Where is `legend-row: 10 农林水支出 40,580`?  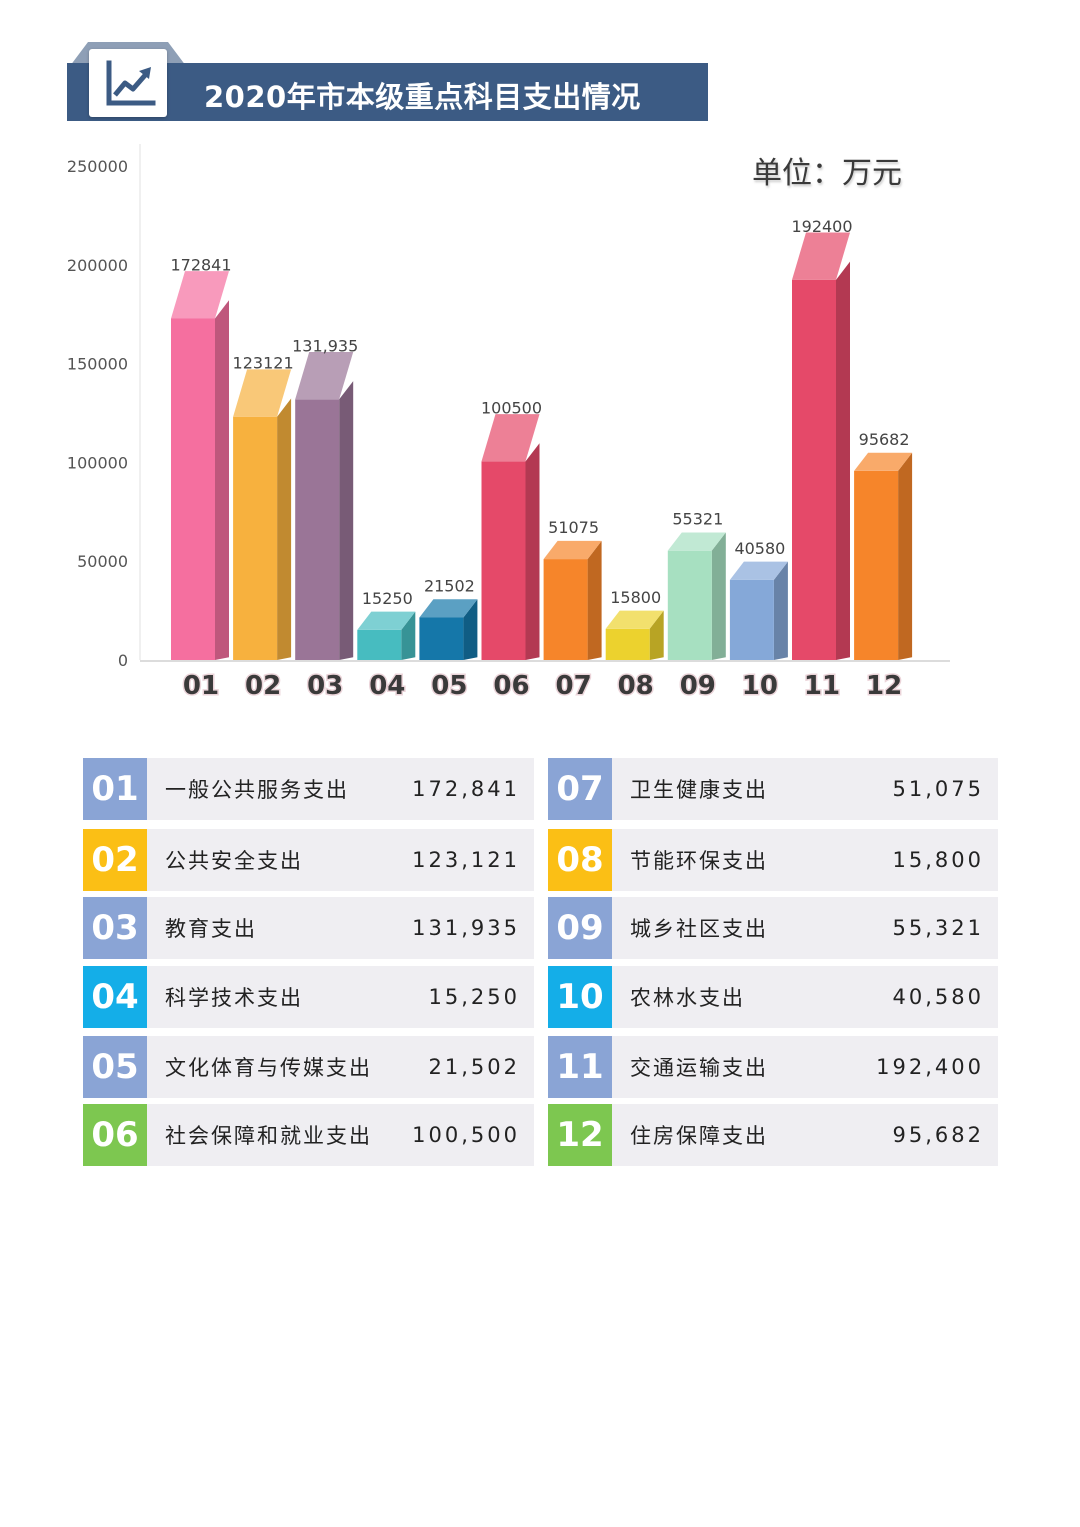 legend-row: 10 农林水支出 40,580 is located at coordinates (773, 997).